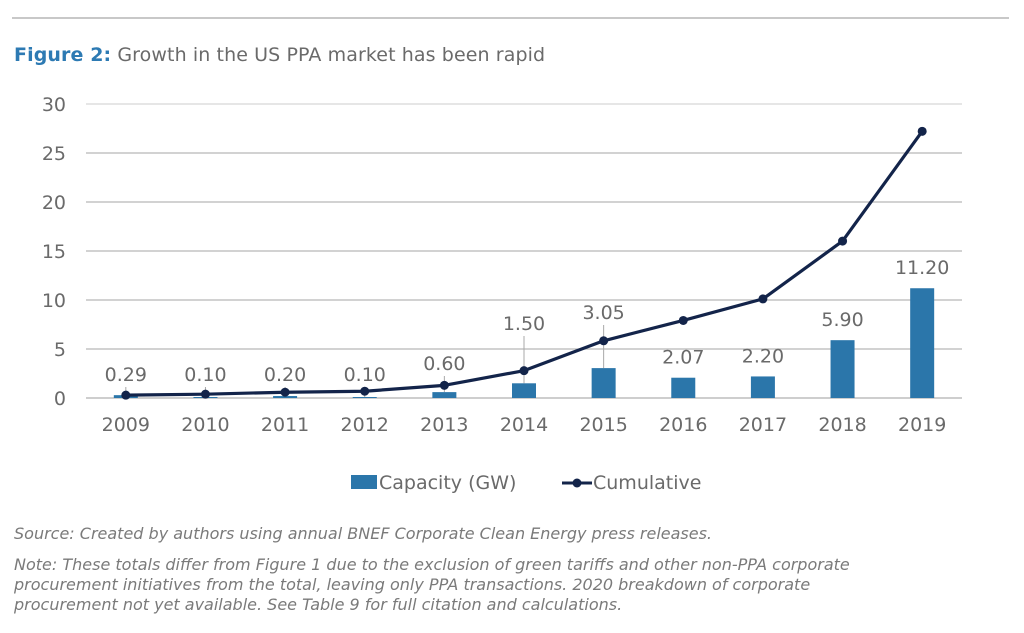 The width and height of the screenshot is (1024, 633). What do you see at coordinates (126, 375) in the screenshot?
I see `data-label: 0.29` at bounding box center [126, 375].